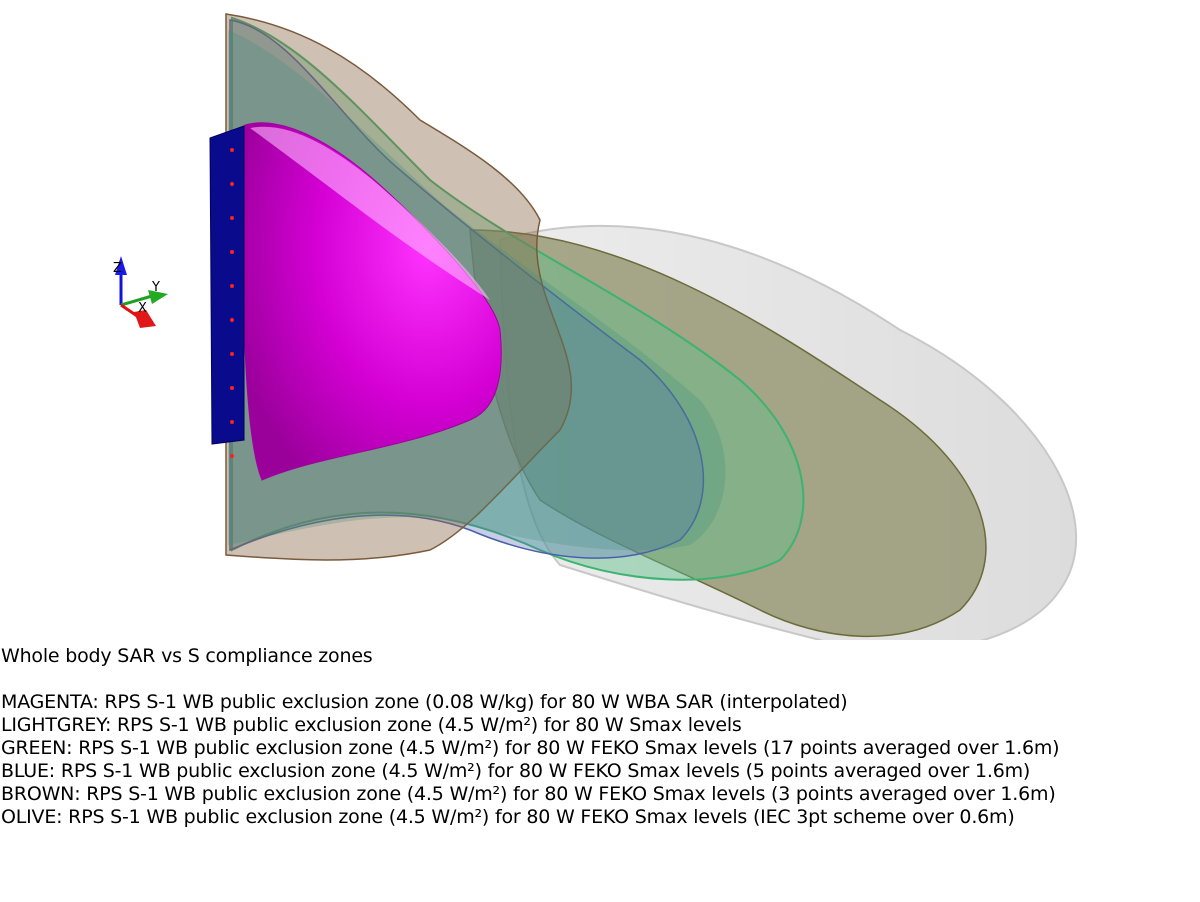  What do you see at coordinates (142, 308) in the screenshot?
I see `axis-x-label: X` at bounding box center [142, 308].